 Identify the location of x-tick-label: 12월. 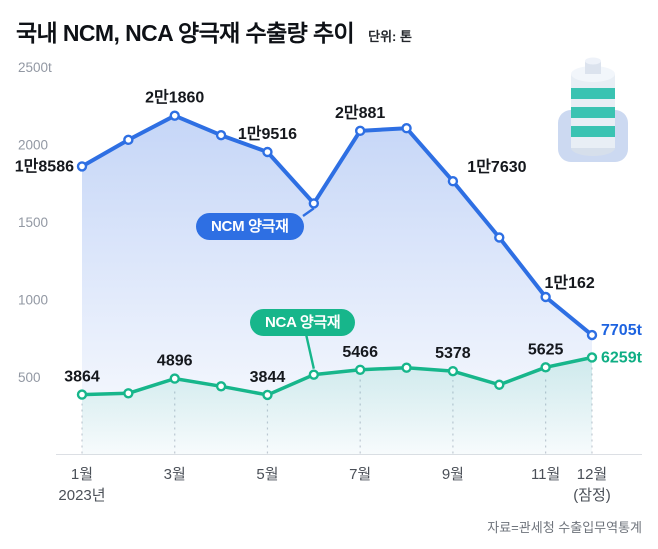
(592, 474).